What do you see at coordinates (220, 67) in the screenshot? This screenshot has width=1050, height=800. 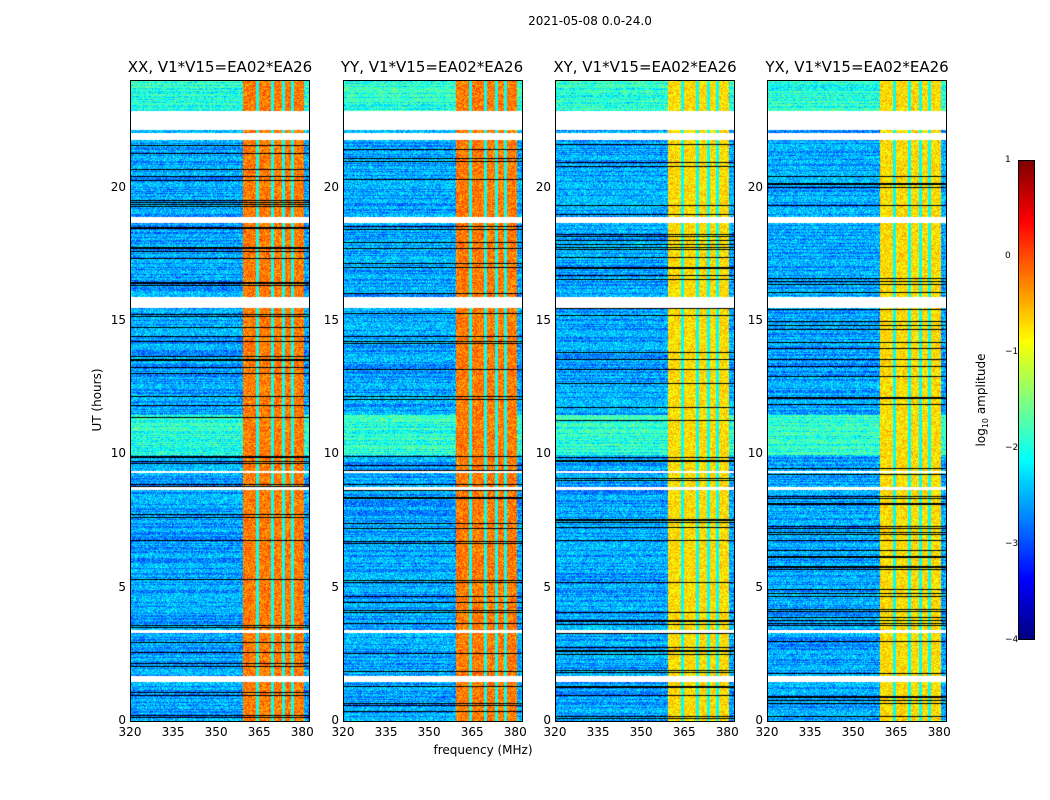 I see `panel-title-xx: XX, V1*V15=EA02*EA26` at bounding box center [220, 67].